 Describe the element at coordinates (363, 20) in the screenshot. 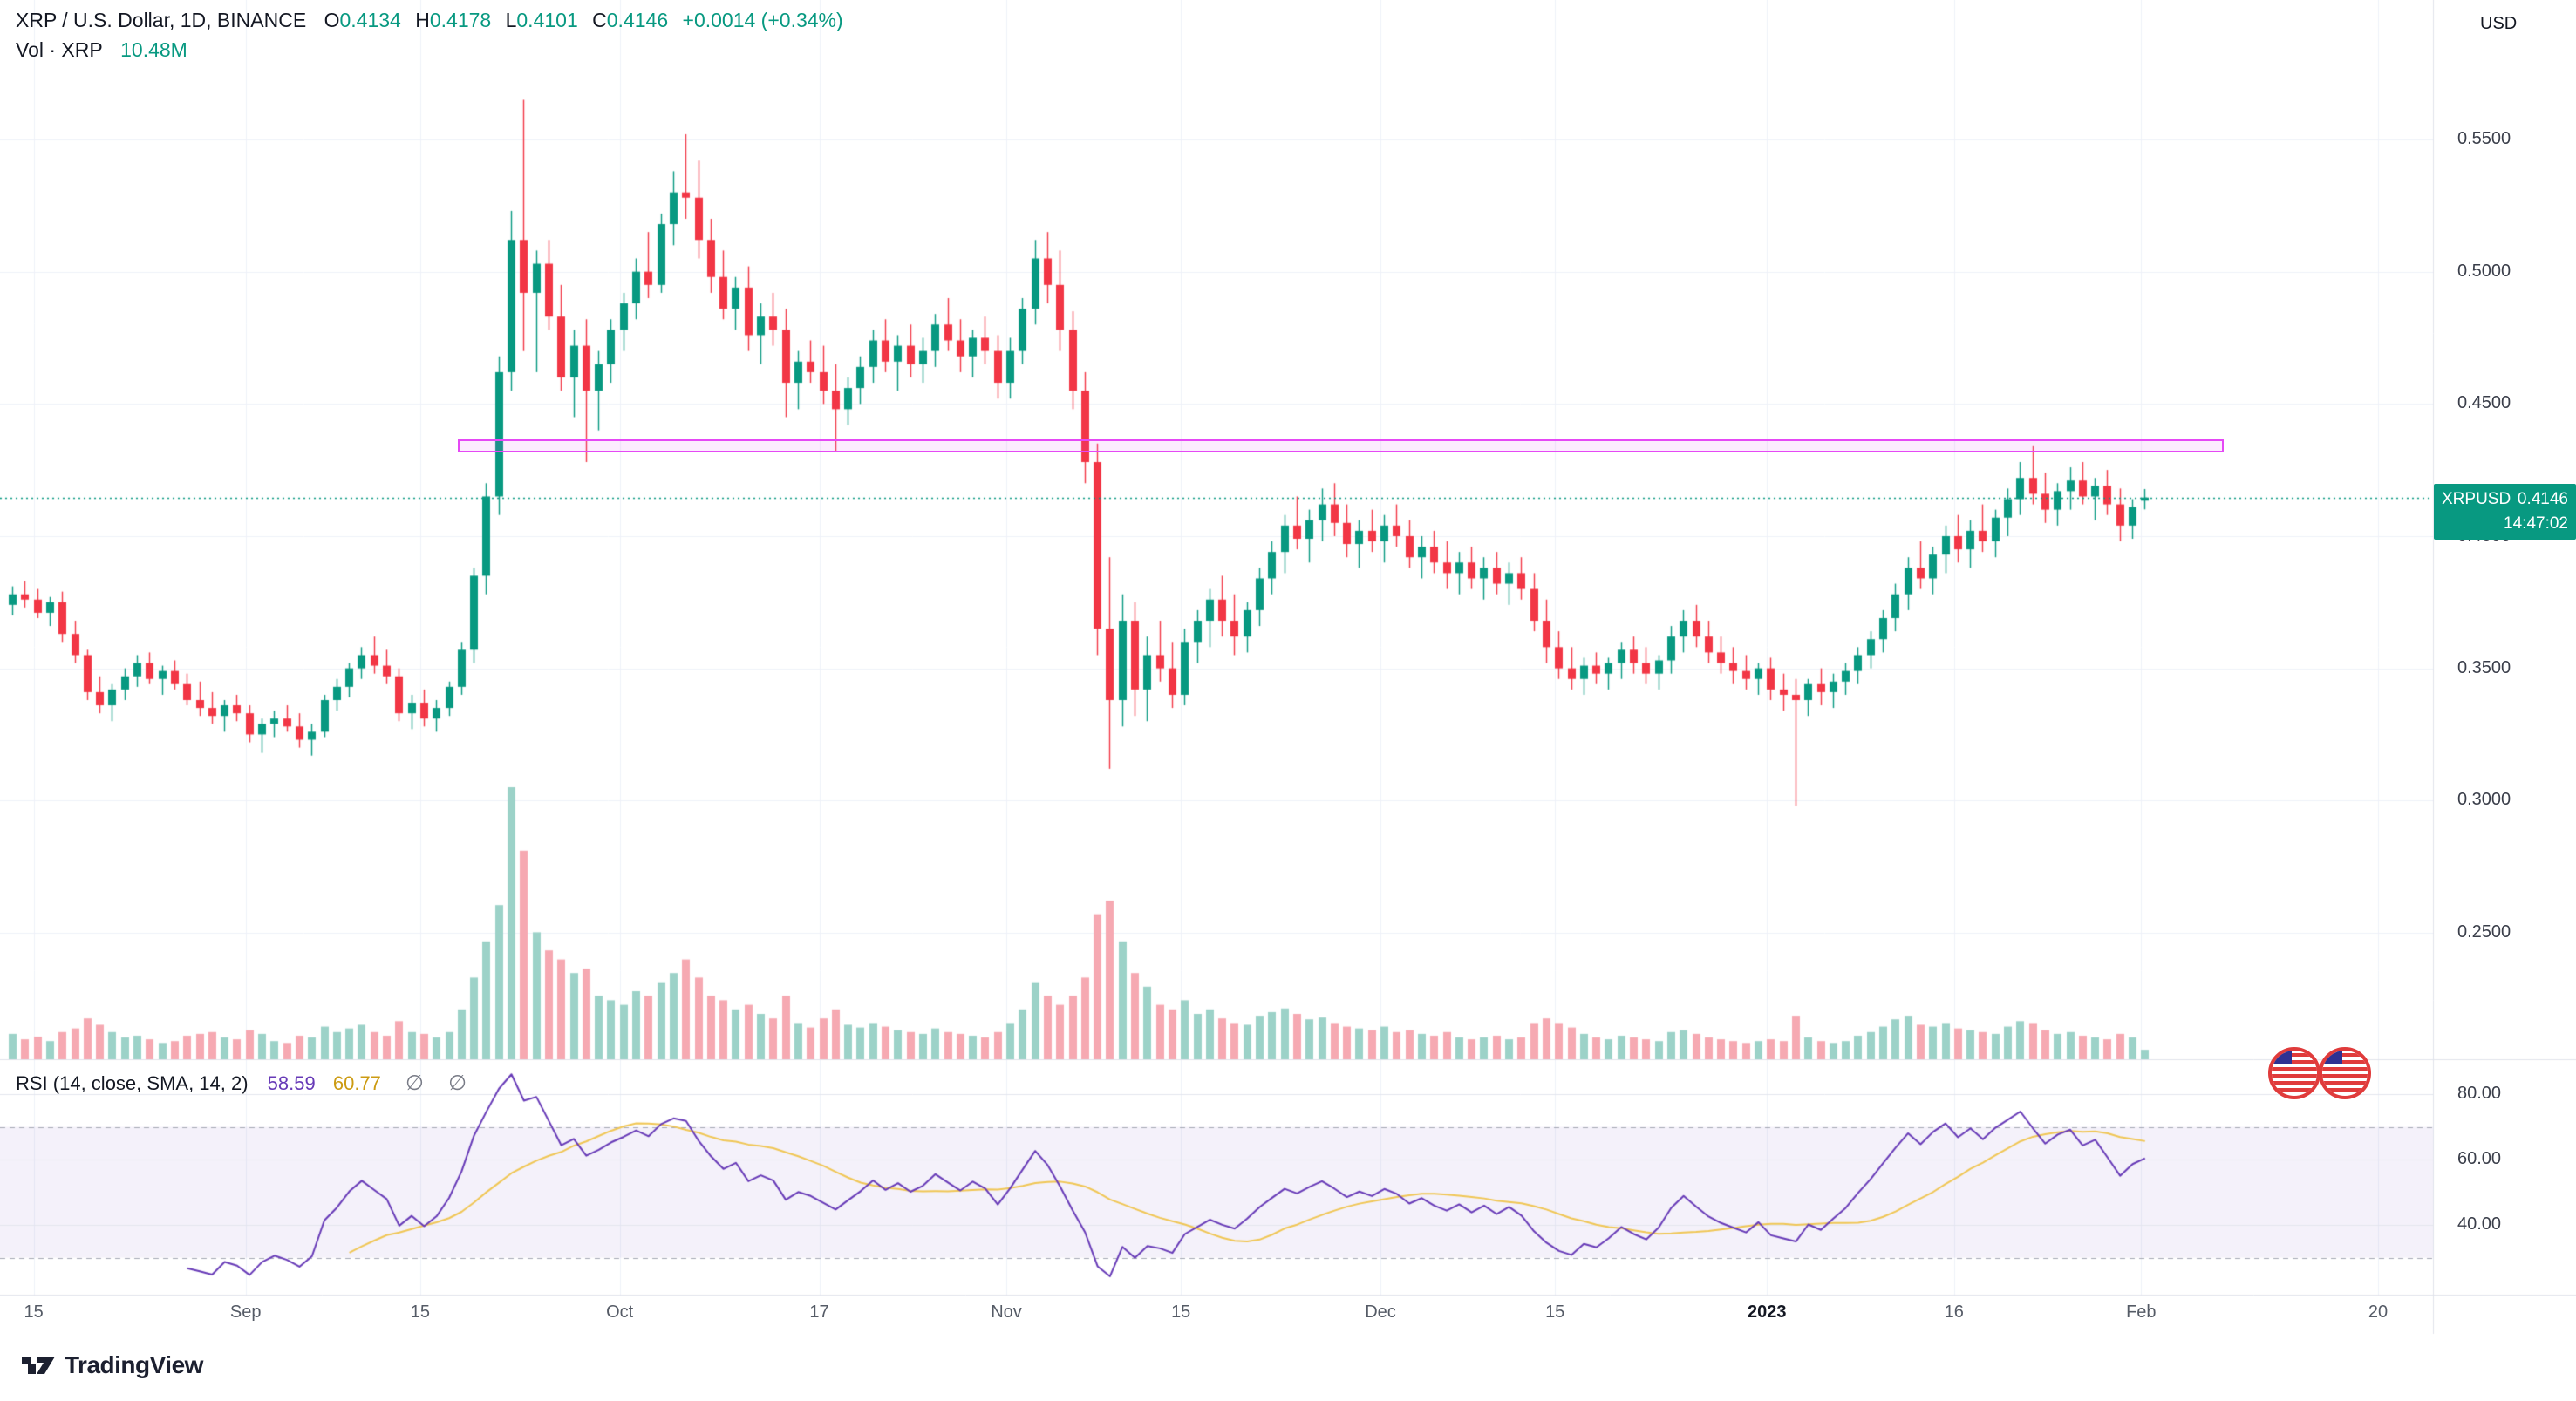

I see `ohlc-open: O0.4134` at that location.